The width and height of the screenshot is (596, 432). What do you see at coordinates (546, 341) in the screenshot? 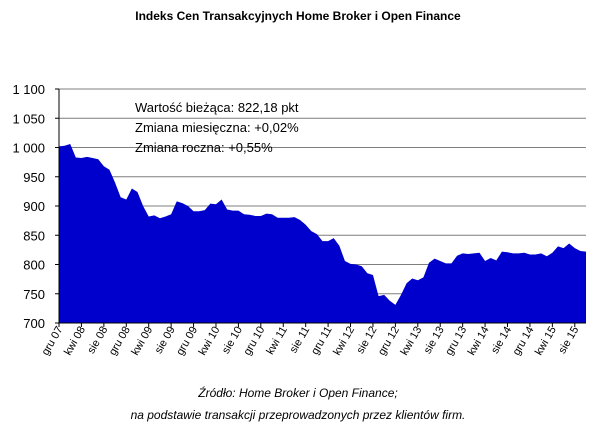
I see `x-tick-label: kwi 15` at bounding box center [546, 341].